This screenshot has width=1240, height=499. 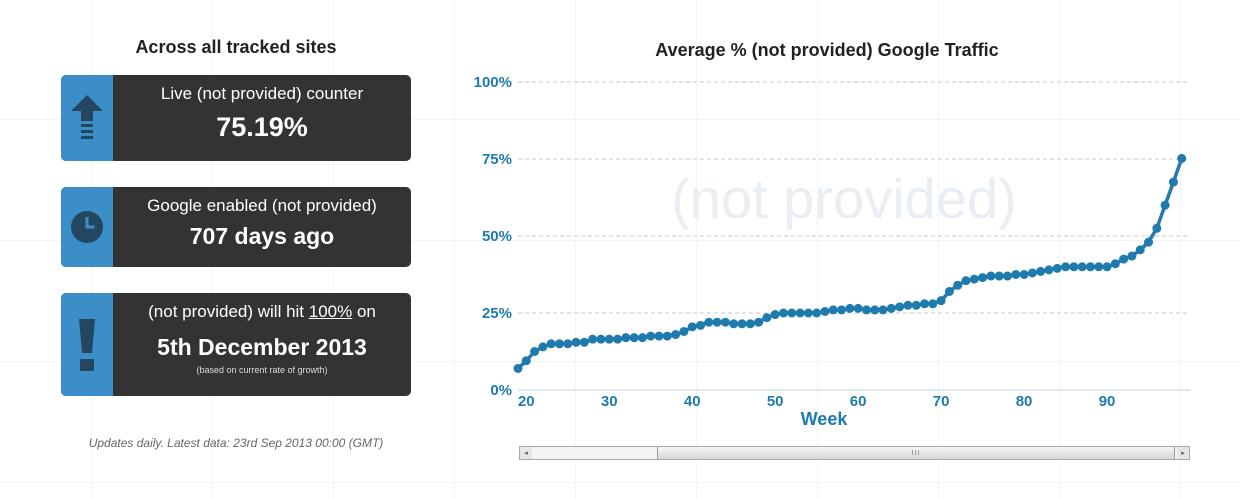 I want to click on x-tick-label: 20, so click(x=526, y=401).